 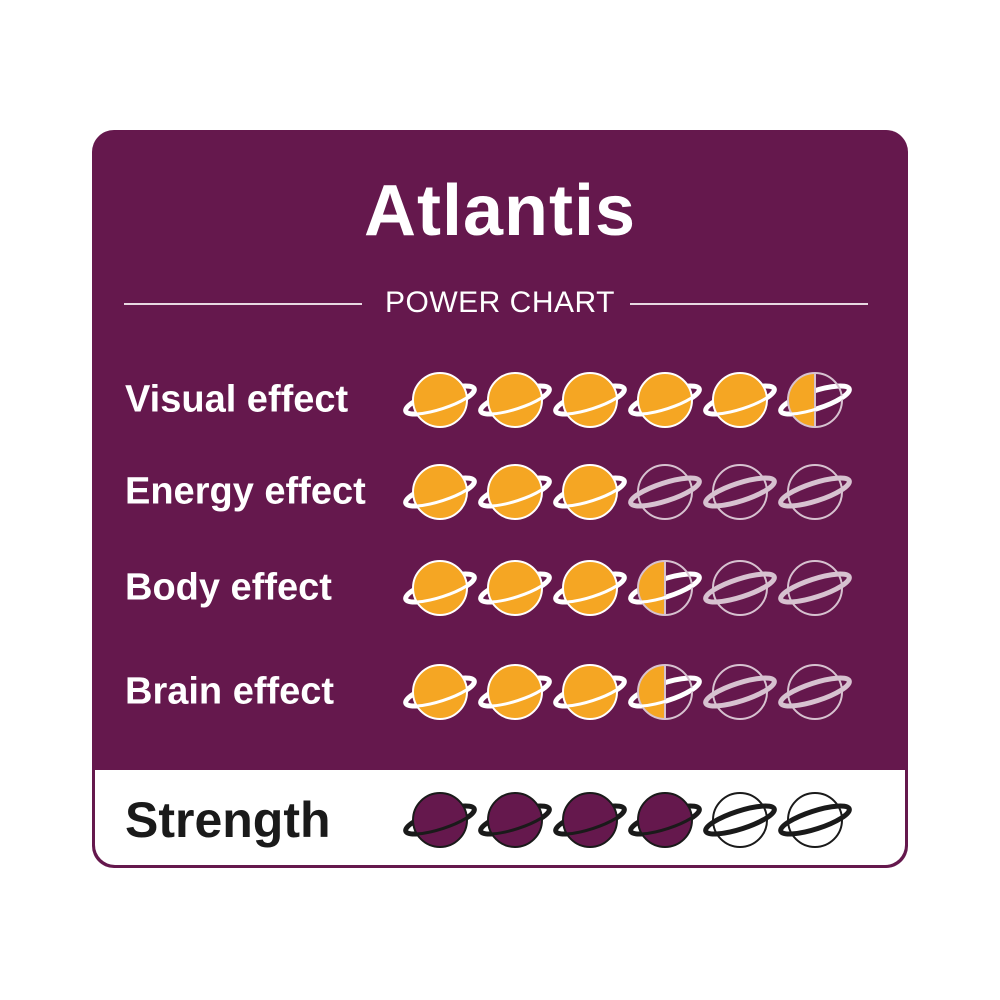 I want to click on rating-visual-effect, so click(x=627, y=400).